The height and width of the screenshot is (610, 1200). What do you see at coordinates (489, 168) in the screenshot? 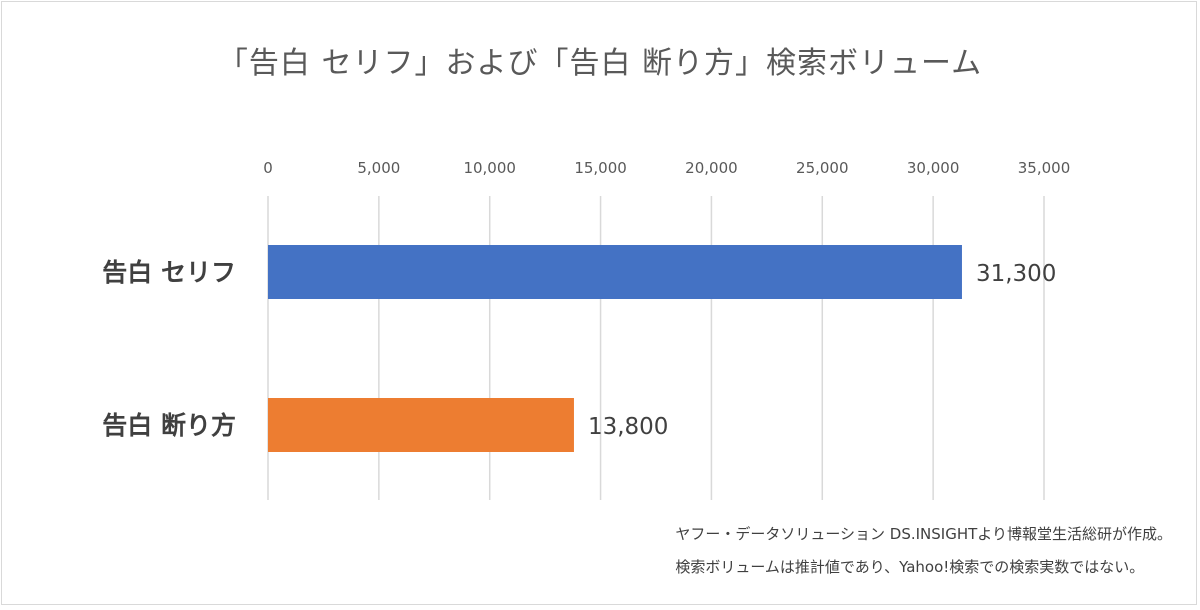
I see `x-tick-label: 10,000` at bounding box center [489, 168].